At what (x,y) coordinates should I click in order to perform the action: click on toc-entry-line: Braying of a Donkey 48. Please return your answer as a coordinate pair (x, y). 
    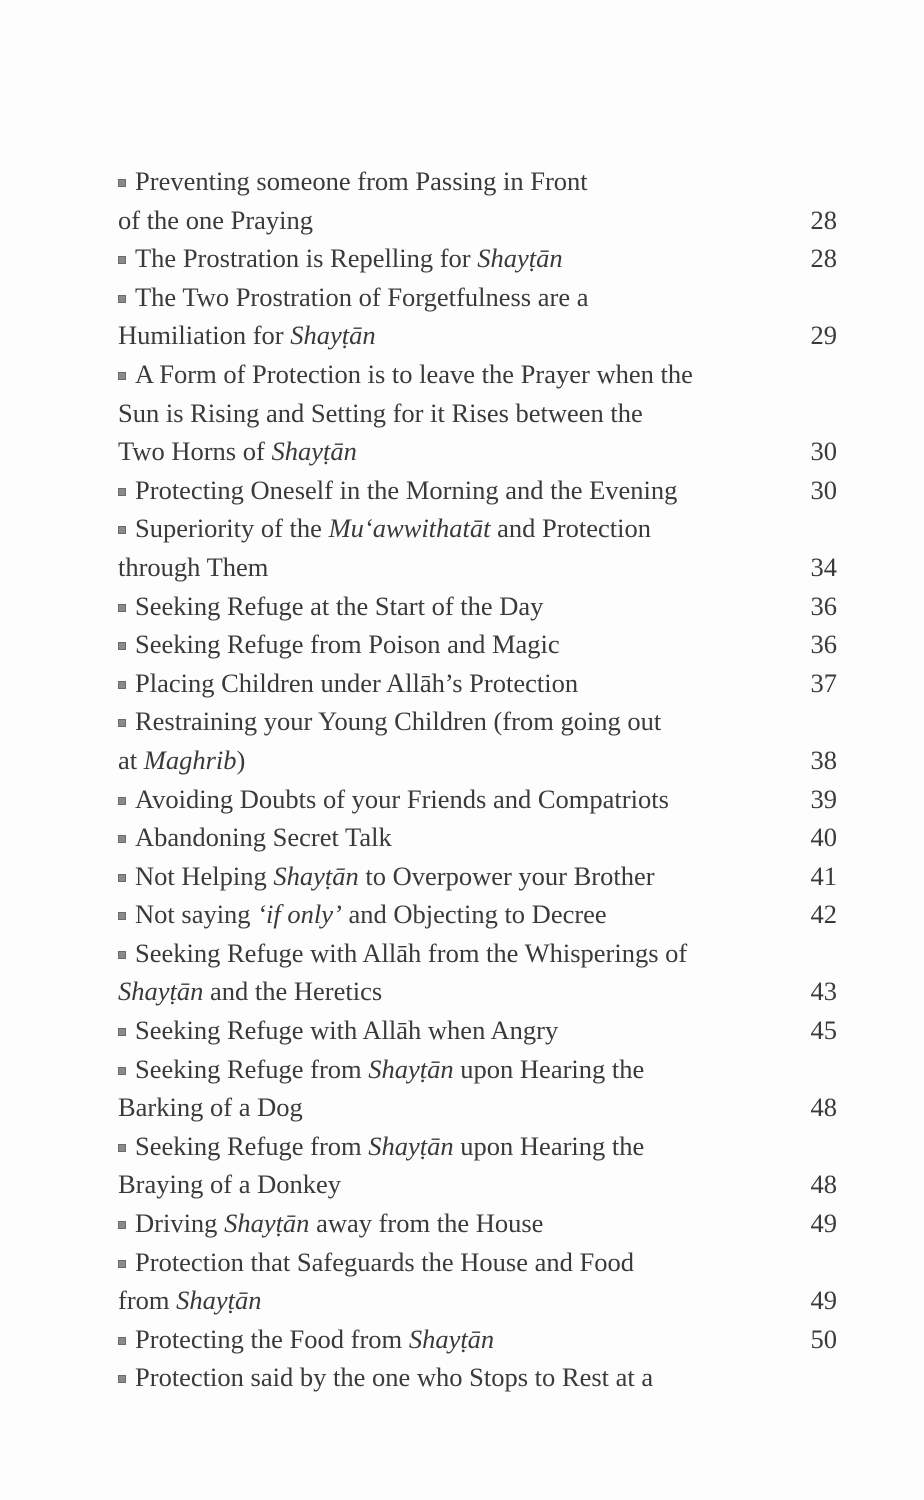
    Looking at the image, I should click on (477, 1184).